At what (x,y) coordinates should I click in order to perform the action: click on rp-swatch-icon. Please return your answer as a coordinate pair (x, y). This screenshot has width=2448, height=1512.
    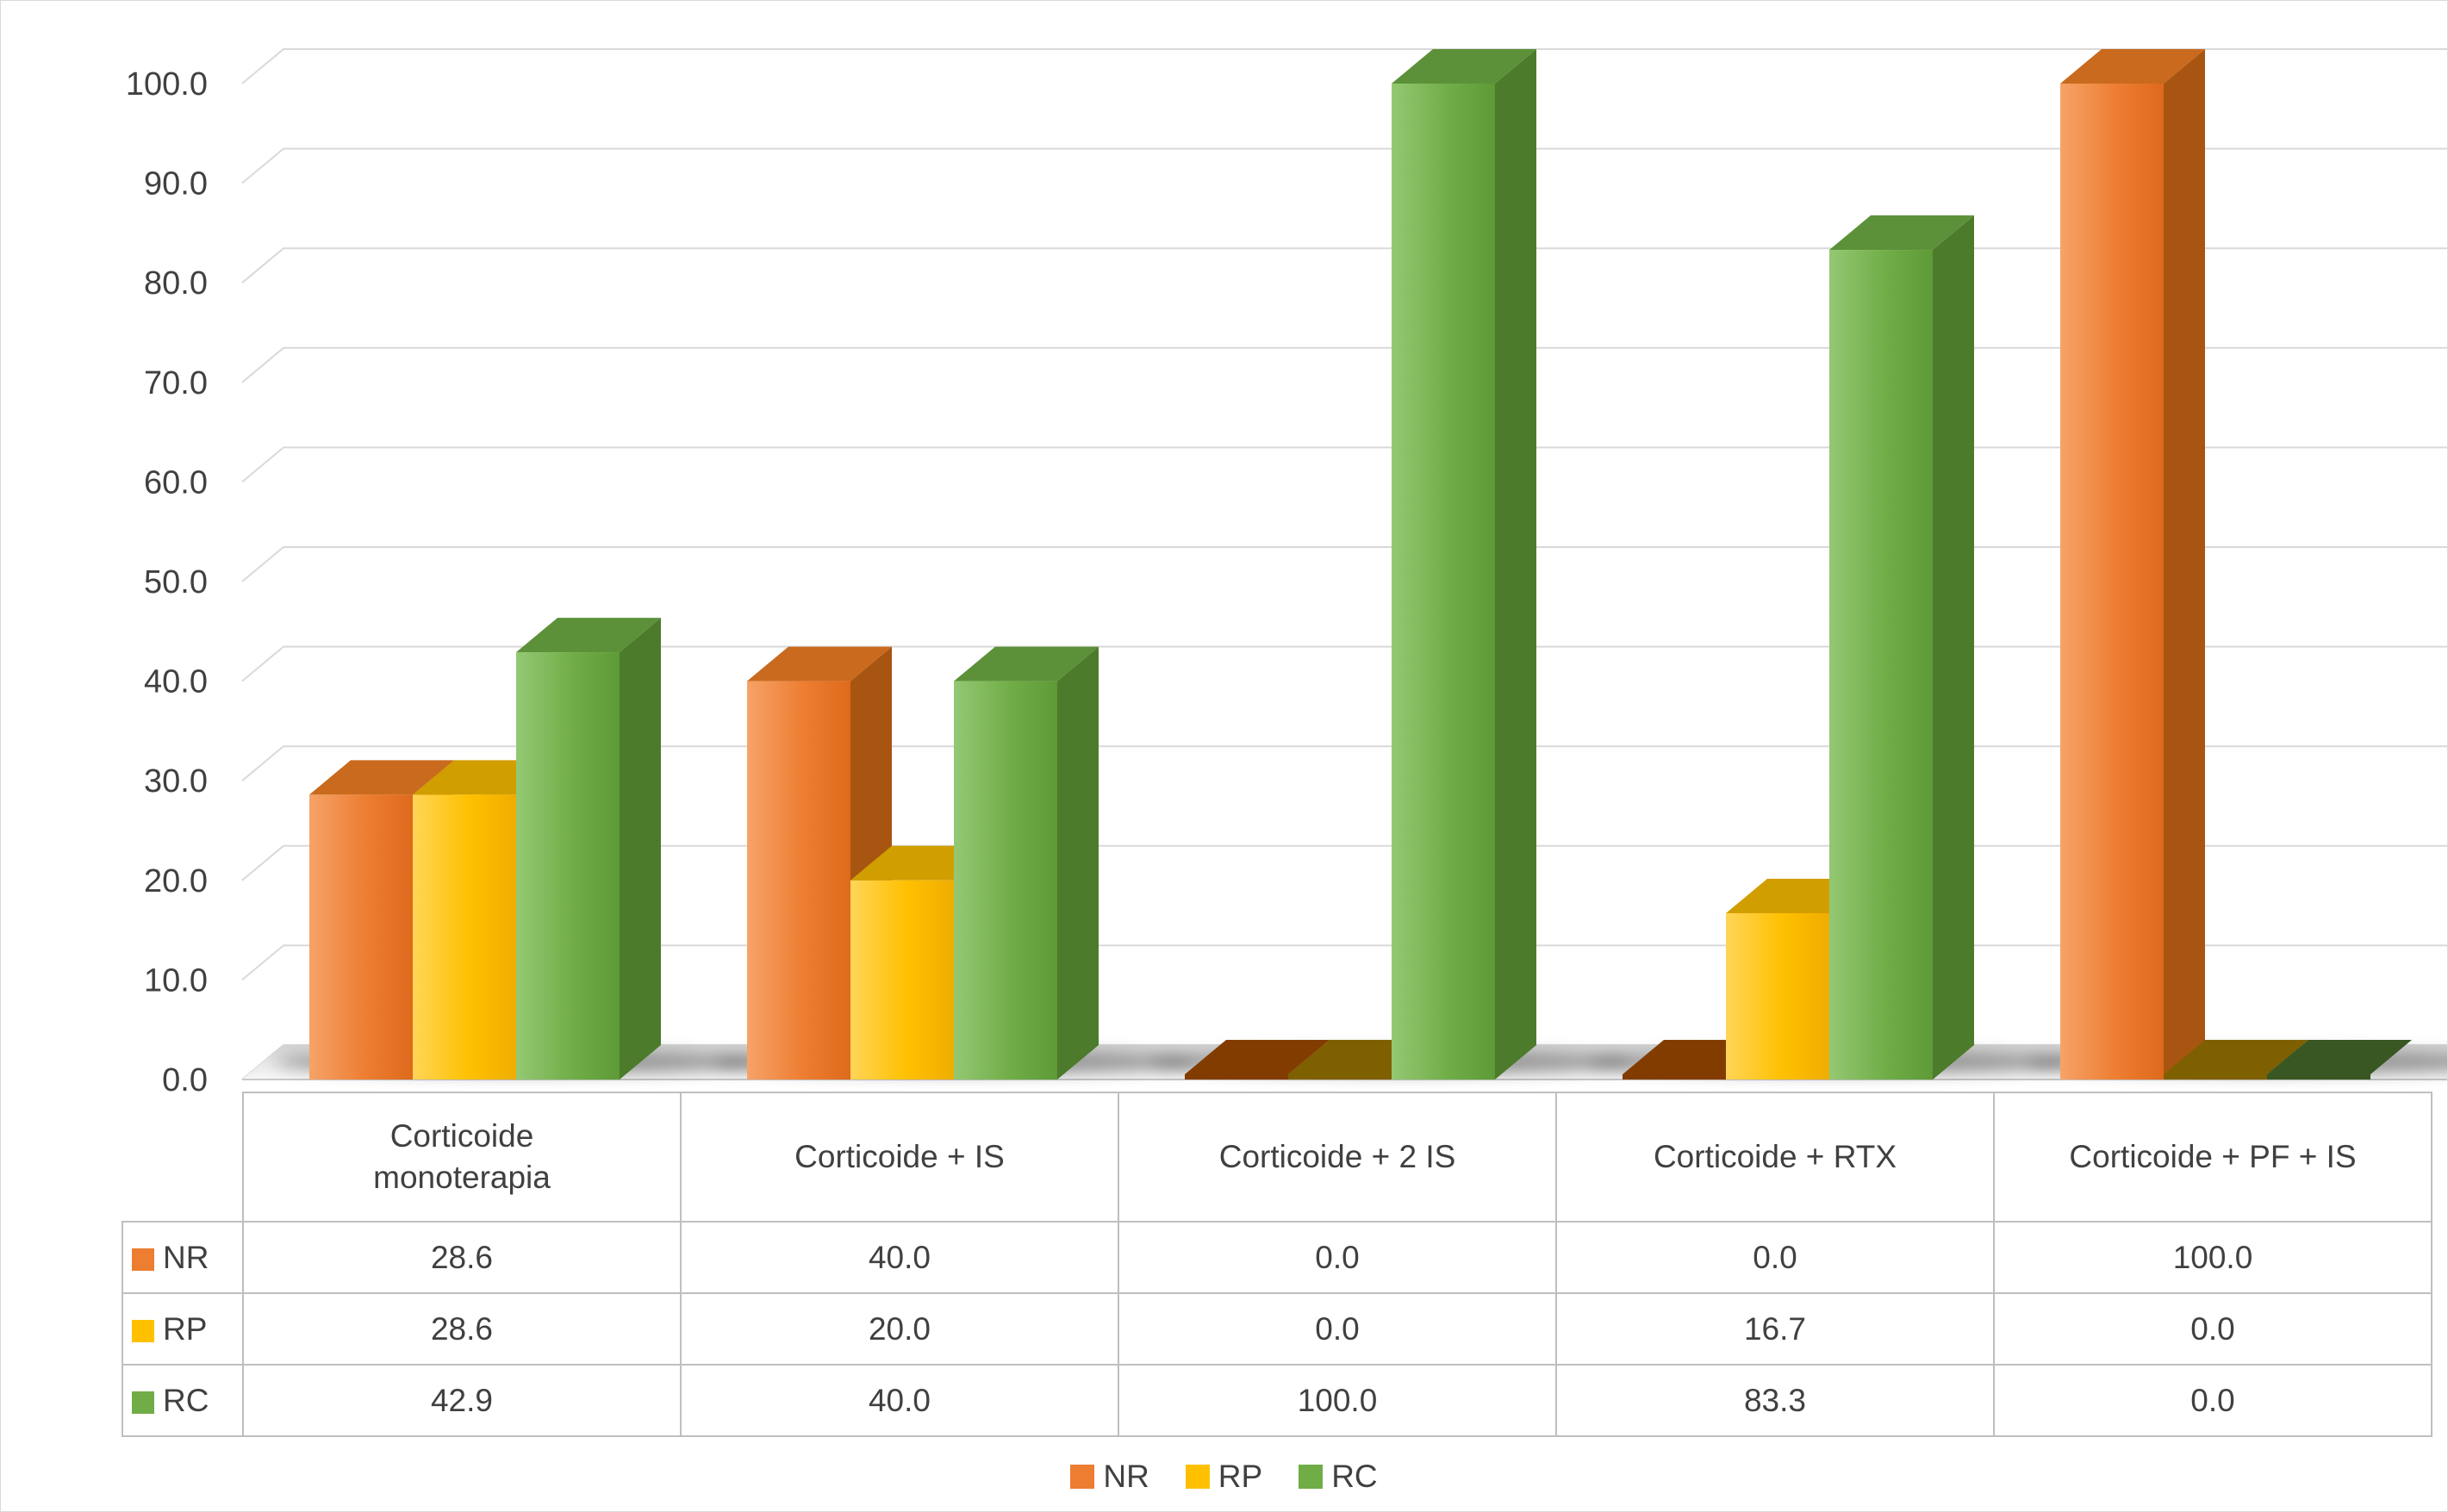
    Looking at the image, I should click on (143, 1331).